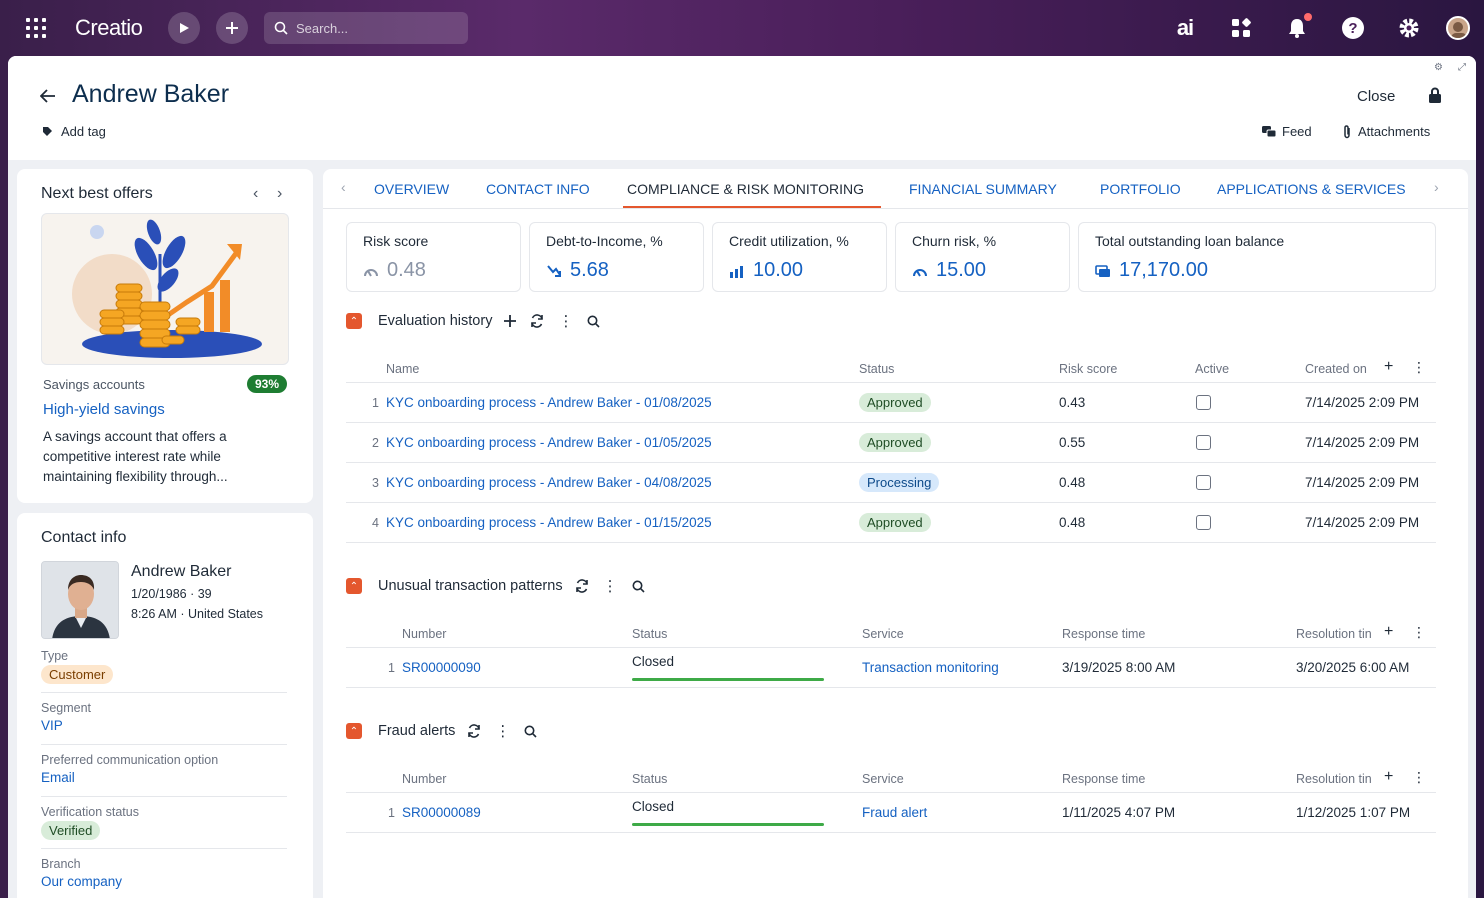  Describe the element at coordinates (1458, 28) in the screenshot. I see `user-avatar` at that location.